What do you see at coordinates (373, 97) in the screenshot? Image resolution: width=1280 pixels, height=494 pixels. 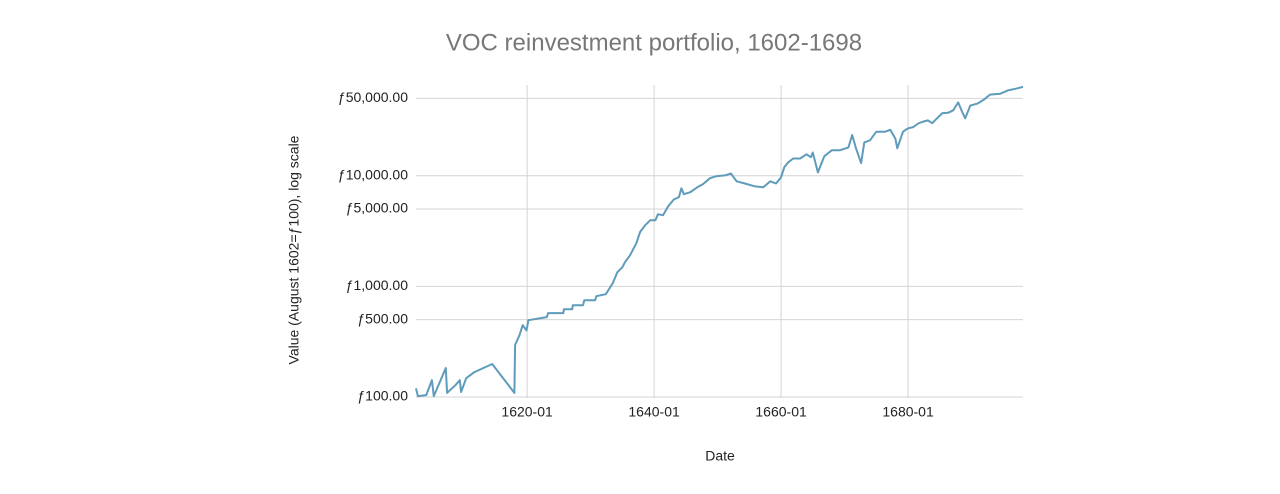 I see `y-tick-label: ƒ50,000.00` at bounding box center [373, 97].